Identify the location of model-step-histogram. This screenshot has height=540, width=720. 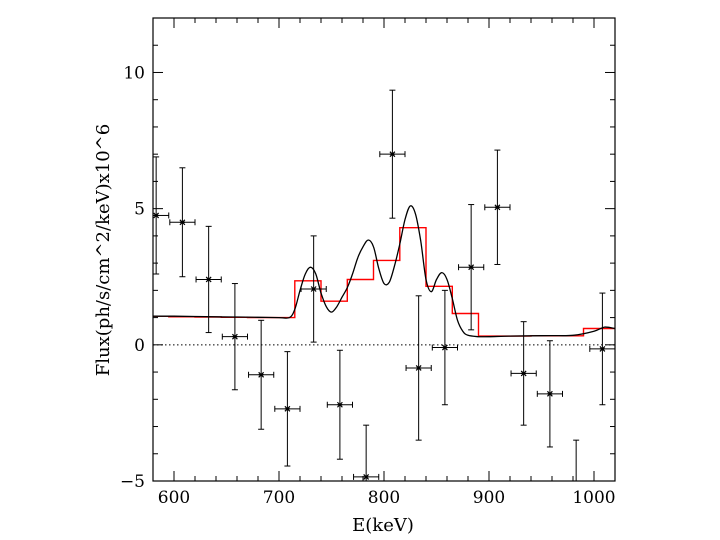
(384, 282).